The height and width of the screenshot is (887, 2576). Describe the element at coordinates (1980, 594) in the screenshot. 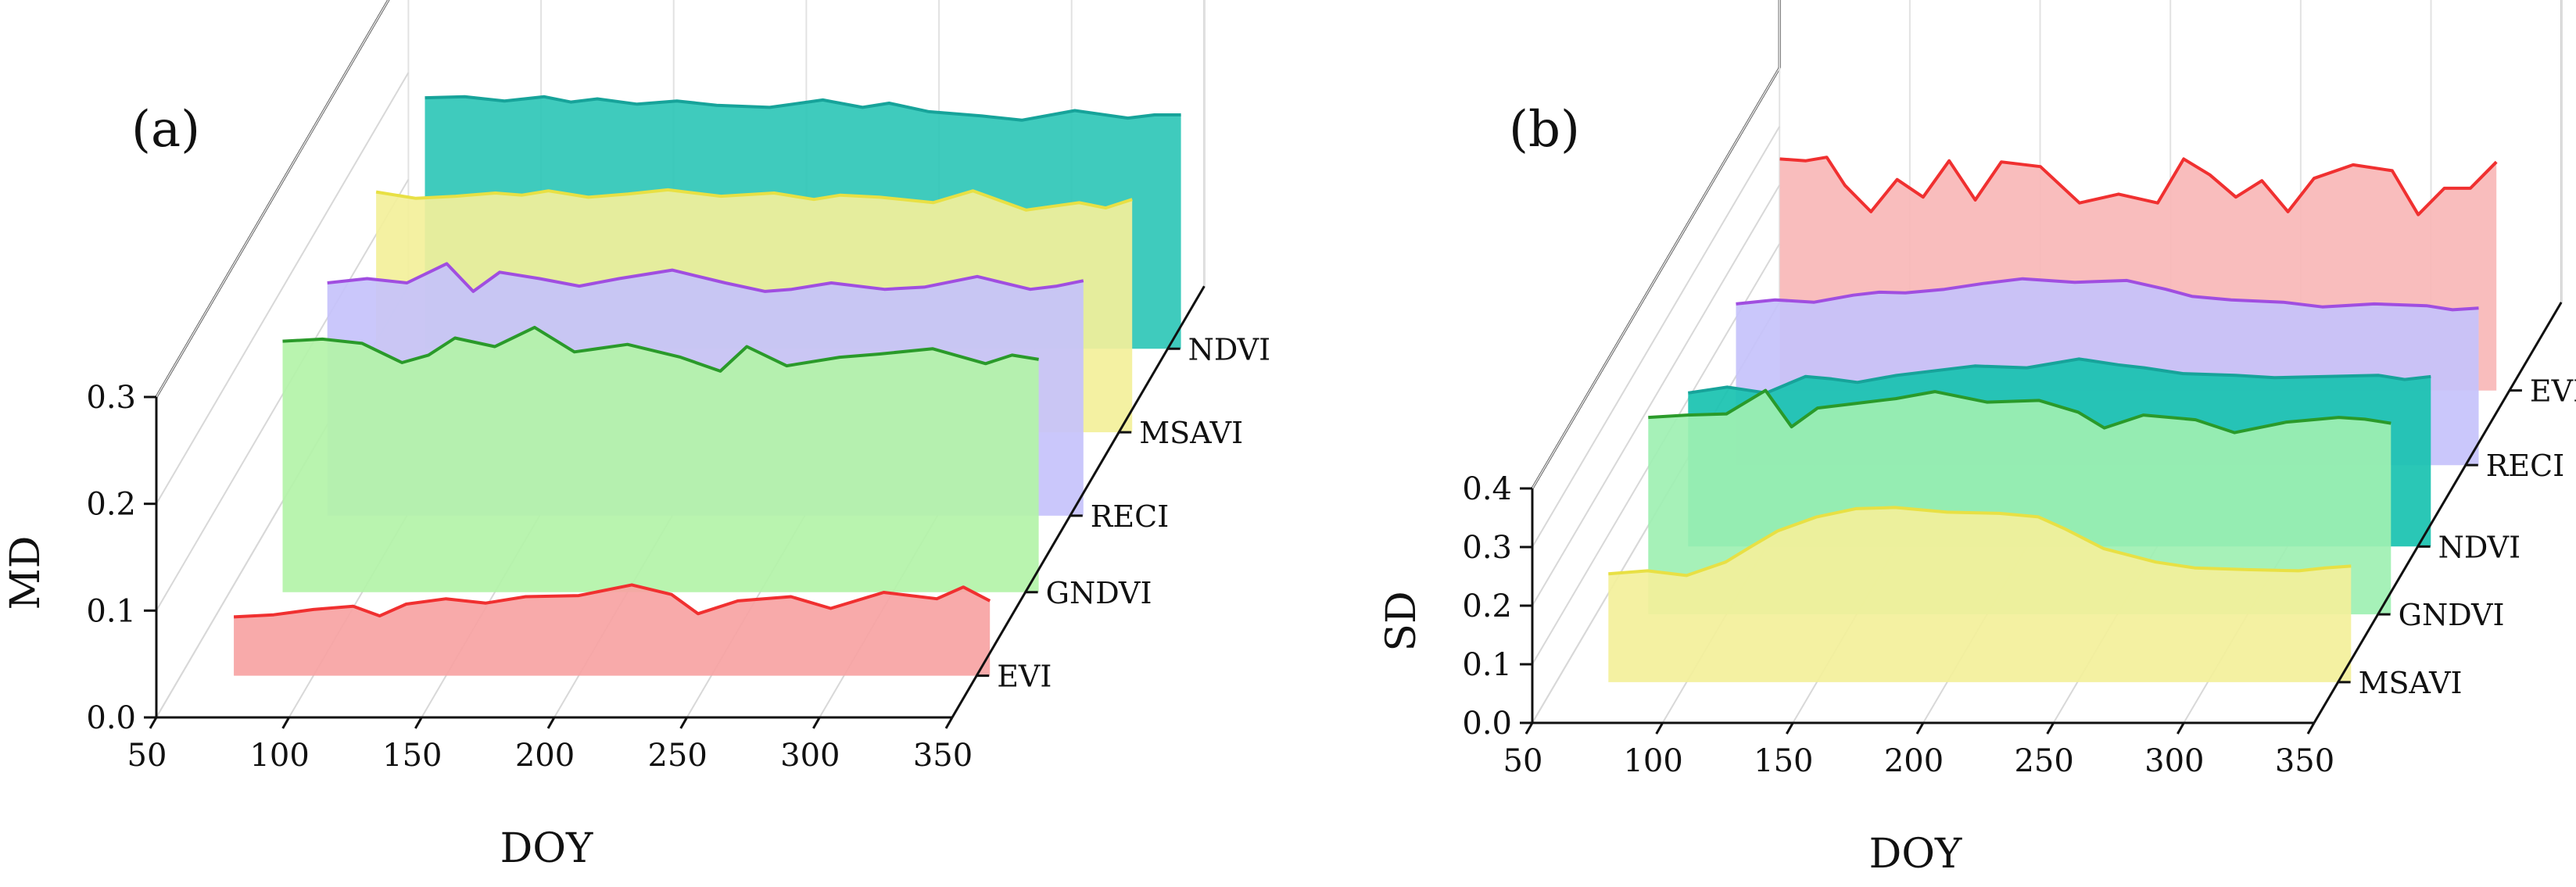

I see `series-area-msavi` at that location.